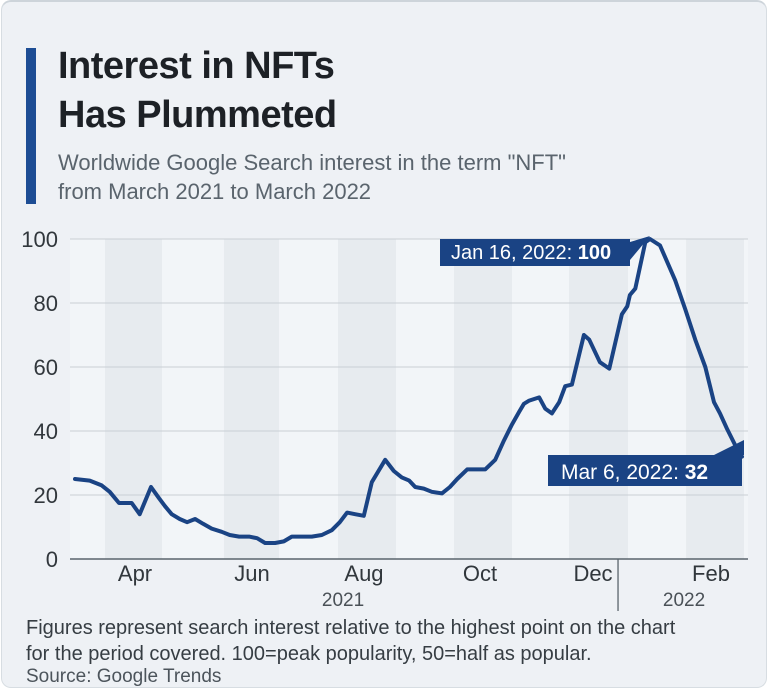 The height and width of the screenshot is (690, 768). What do you see at coordinates (46, 431) in the screenshot?
I see `y-axis-tick-label: 40` at bounding box center [46, 431].